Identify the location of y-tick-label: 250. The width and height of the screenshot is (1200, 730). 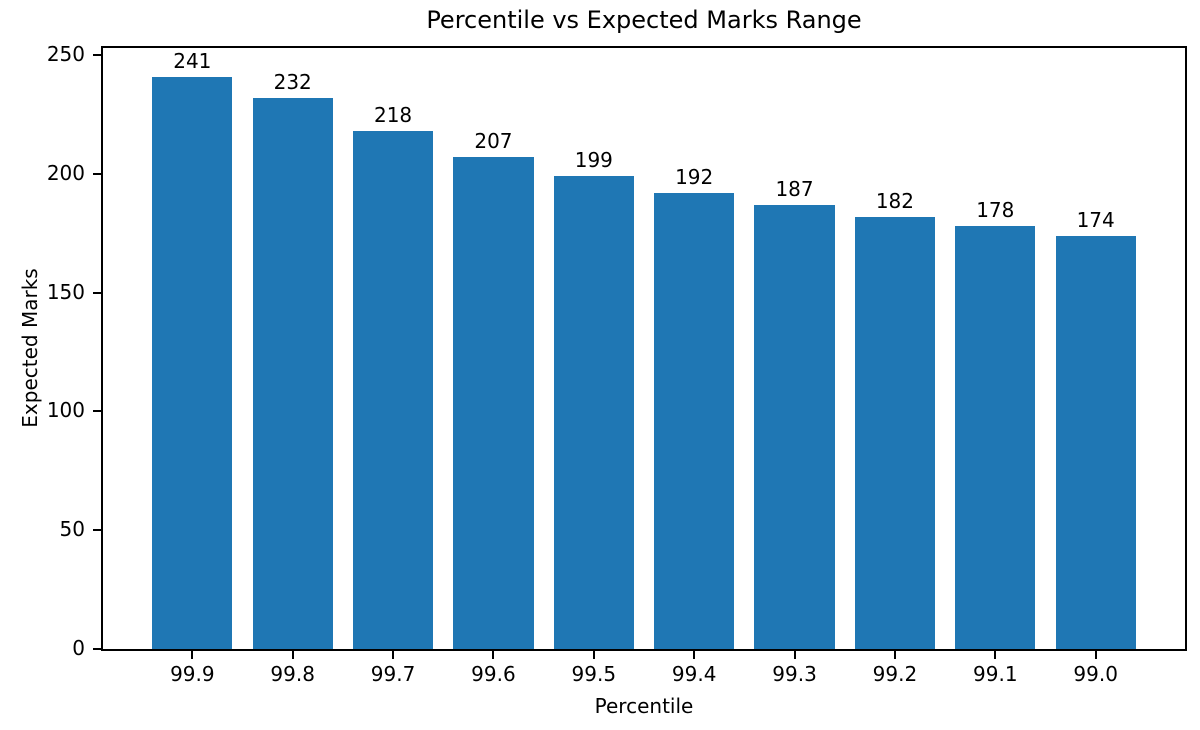
(65, 54).